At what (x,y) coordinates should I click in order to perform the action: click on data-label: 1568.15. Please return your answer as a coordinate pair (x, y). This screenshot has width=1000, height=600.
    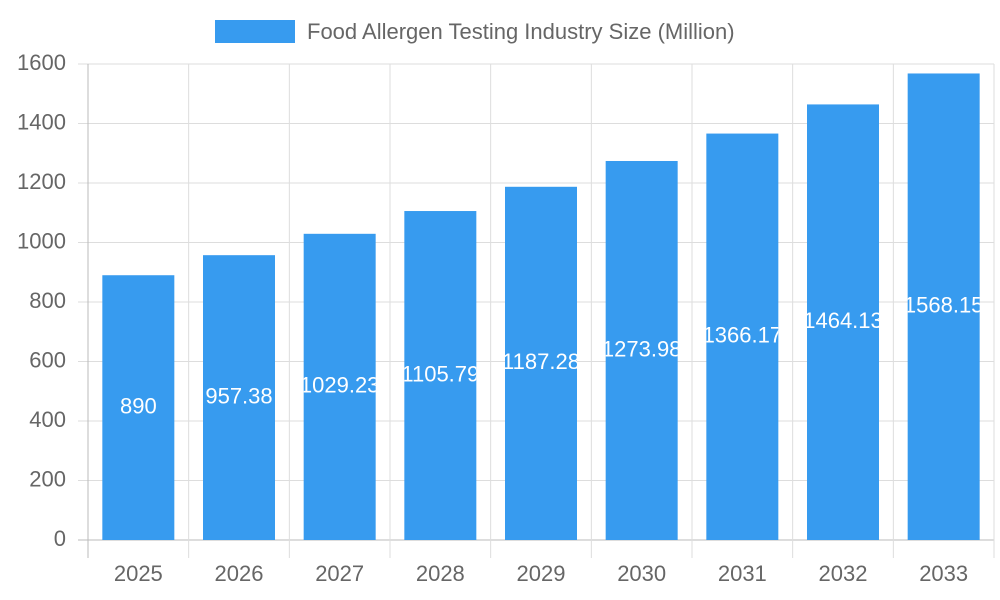
    Looking at the image, I should click on (944, 305).